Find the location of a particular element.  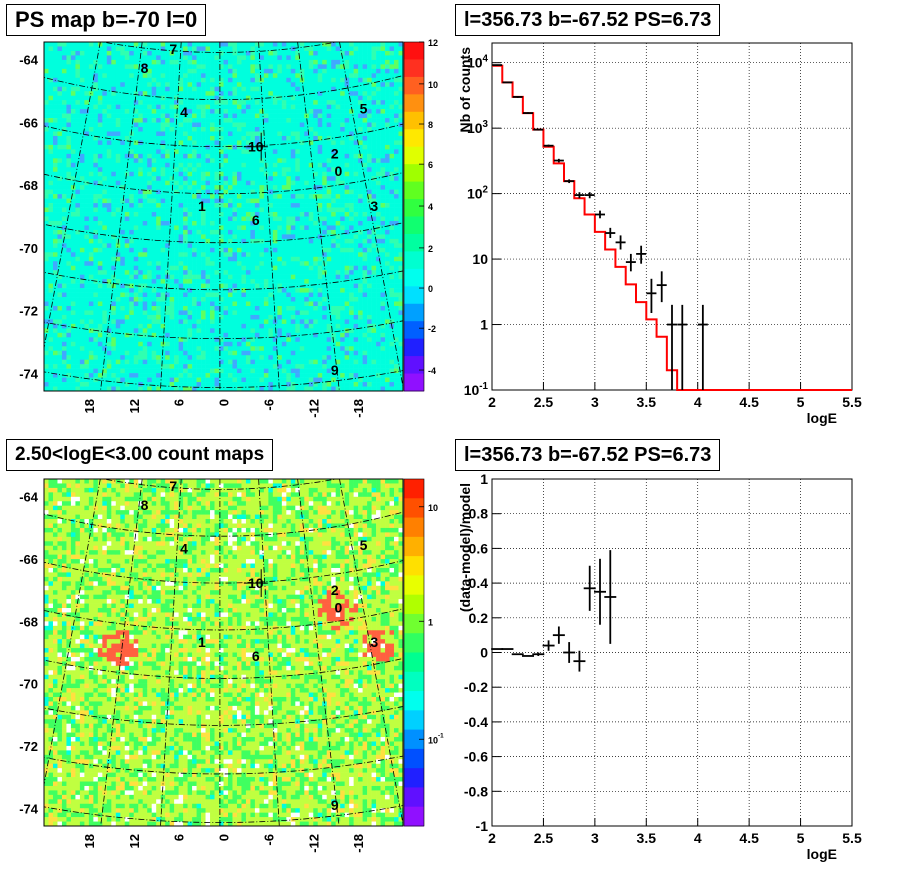

source-label: 5 is located at coordinates (364, 108).